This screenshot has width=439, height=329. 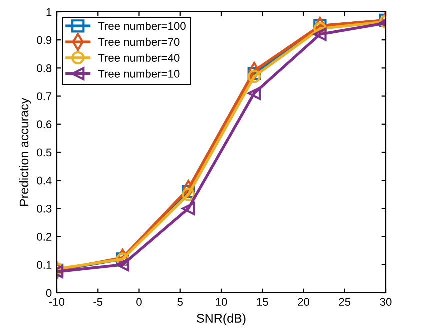 What do you see at coordinates (180, 302) in the screenshot?
I see `x-tick-label: 5` at bounding box center [180, 302].